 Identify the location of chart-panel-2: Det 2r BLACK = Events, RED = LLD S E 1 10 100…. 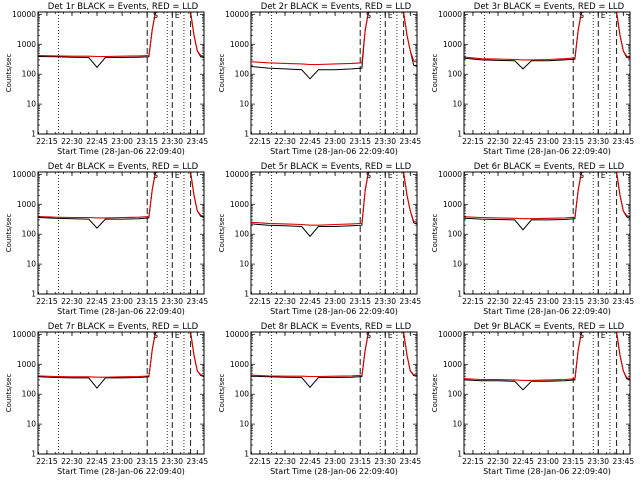
(320, 80).